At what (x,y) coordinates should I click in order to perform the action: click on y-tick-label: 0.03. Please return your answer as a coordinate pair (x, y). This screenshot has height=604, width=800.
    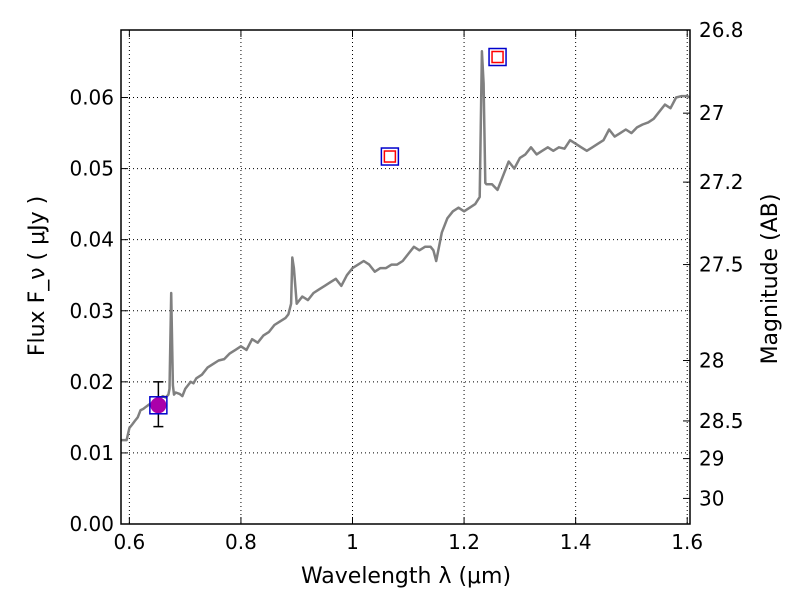
    Looking at the image, I should click on (91, 311).